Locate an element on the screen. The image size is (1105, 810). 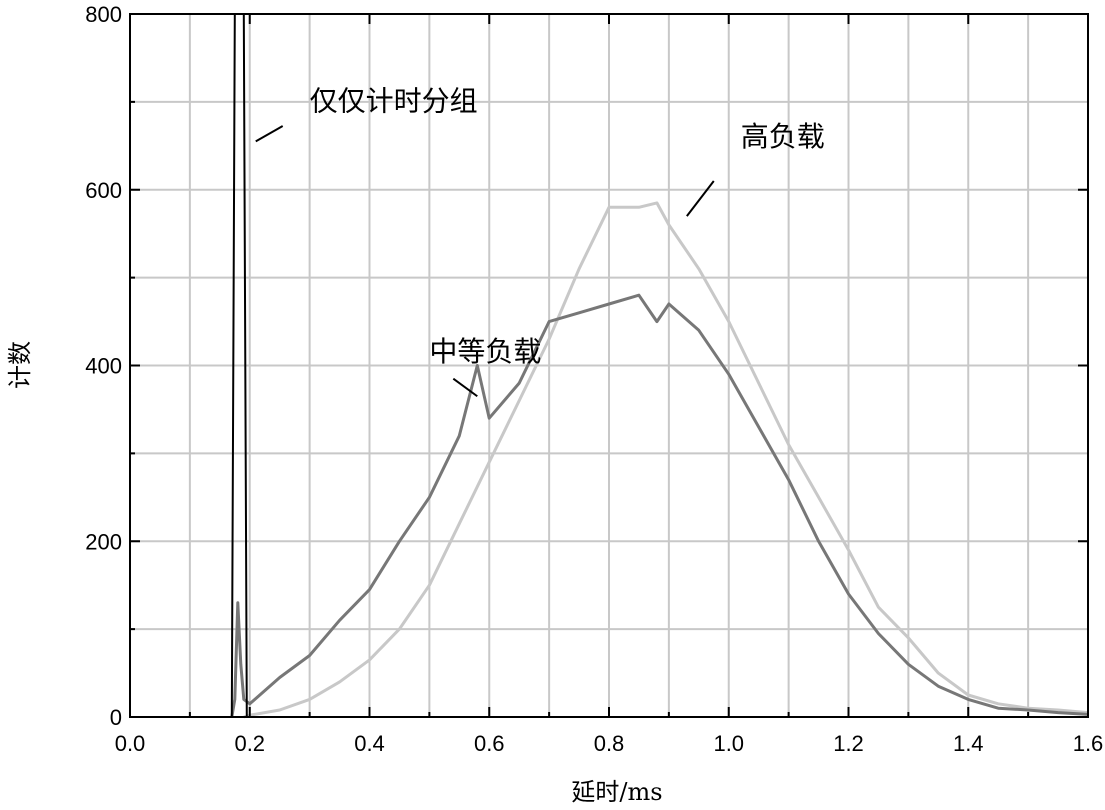
x-tick-label: 0.6 is located at coordinates (489, 743).